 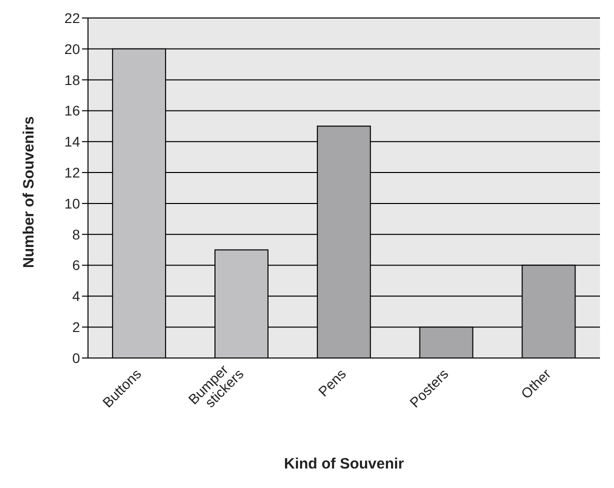 What do you see at coordinates (76, 234) in the screenshot?
I see `y-tick-label: 8` at bounding box center [76, 234].